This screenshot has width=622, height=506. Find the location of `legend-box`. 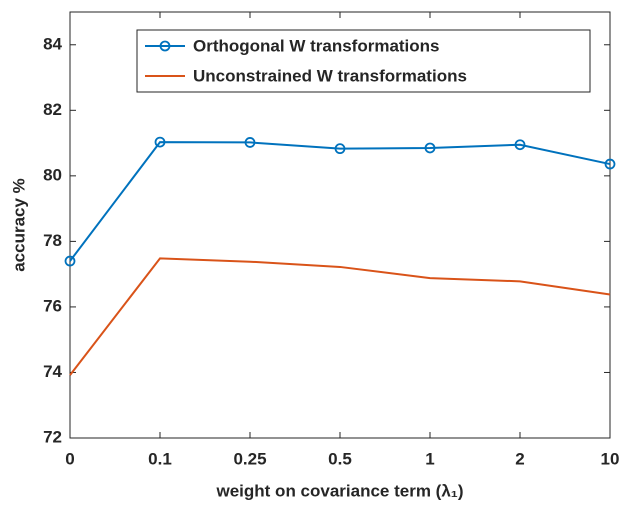

legend-box is located at coordinates (363, 61).